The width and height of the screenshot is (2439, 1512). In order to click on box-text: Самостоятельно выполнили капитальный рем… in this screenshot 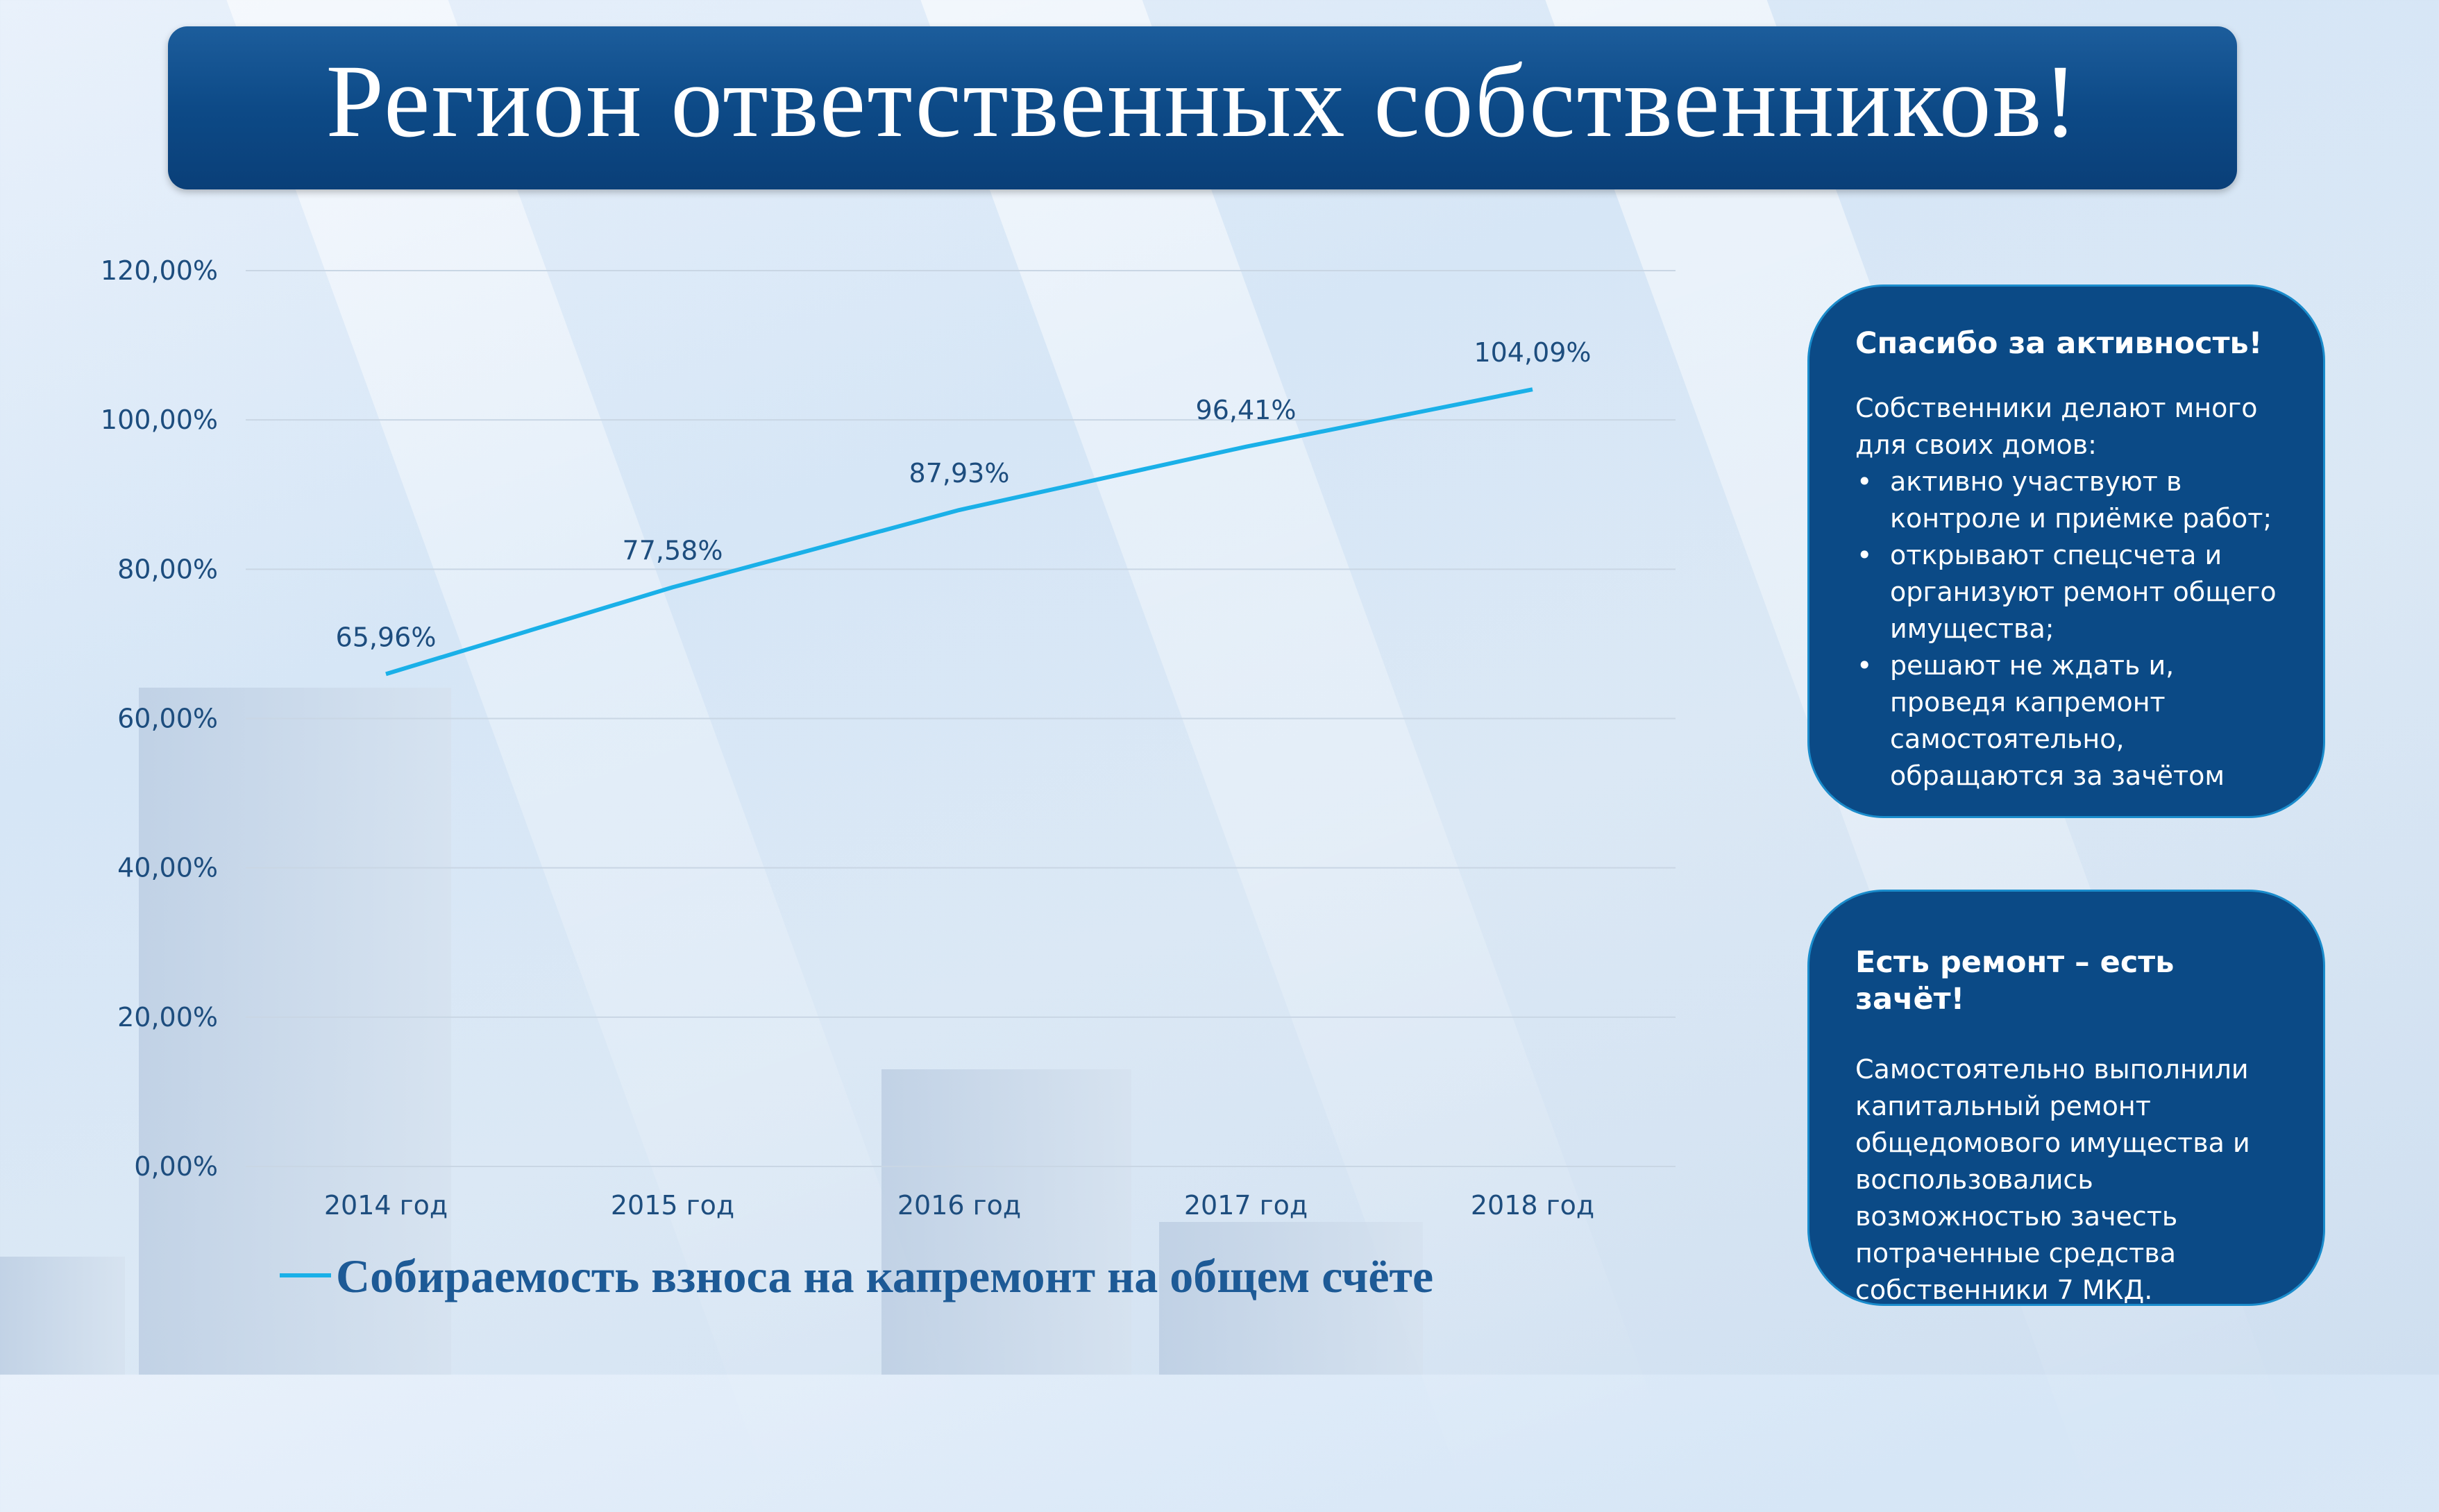, I will do `click(2052, 1179)`.